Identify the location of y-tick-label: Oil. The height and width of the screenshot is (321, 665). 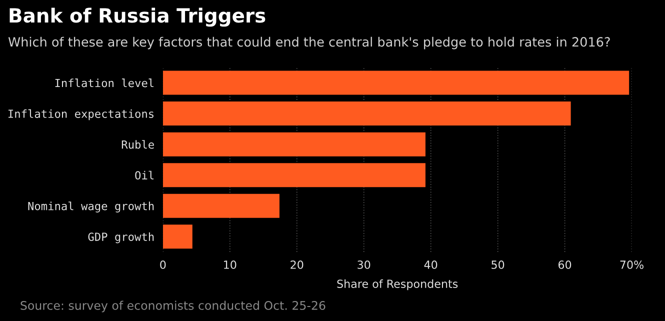
(144, 175).